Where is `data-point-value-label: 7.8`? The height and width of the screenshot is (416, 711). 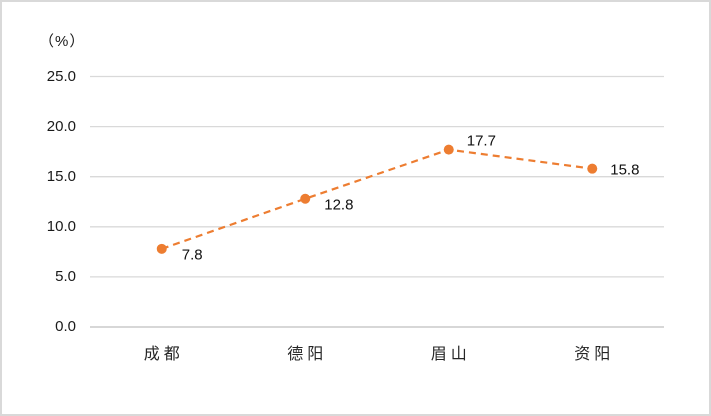 data-point-value-label: 7.8 is located at coordinates (192, 255).